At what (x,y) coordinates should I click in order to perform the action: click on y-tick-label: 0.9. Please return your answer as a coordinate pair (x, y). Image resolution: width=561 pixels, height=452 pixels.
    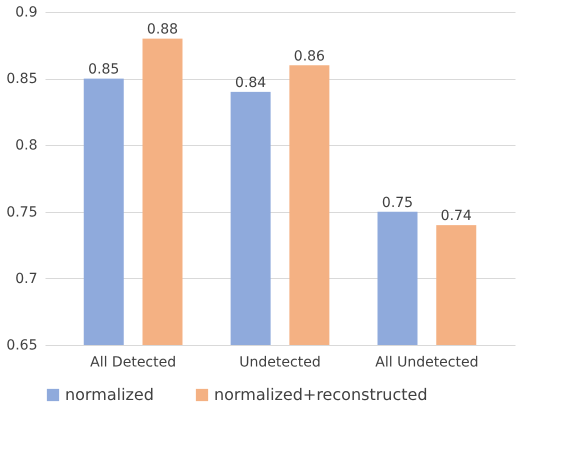
    Looking at the image, I should click on (26, 12).